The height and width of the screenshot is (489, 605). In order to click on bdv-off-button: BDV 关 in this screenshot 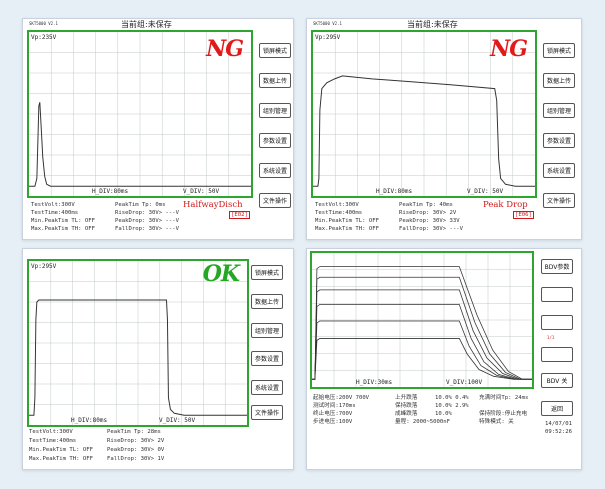, I will do `click(557, 380)`.